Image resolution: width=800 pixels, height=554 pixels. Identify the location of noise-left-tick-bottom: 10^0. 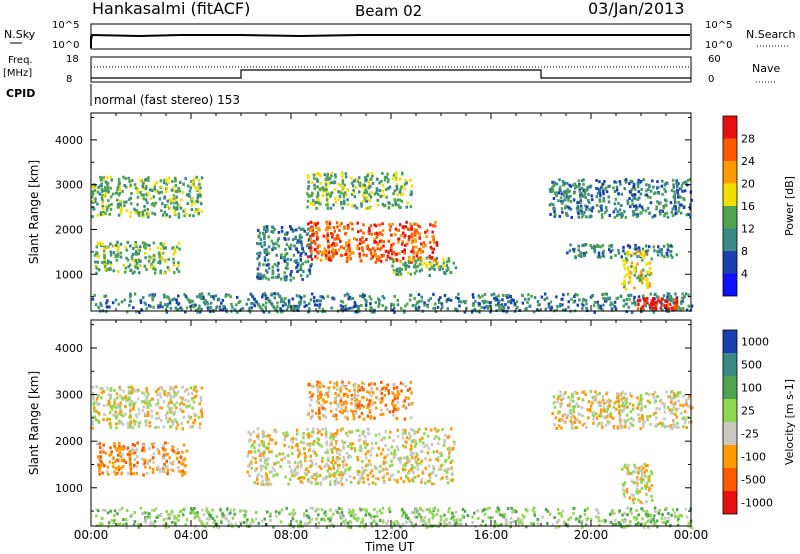
(65, 45).